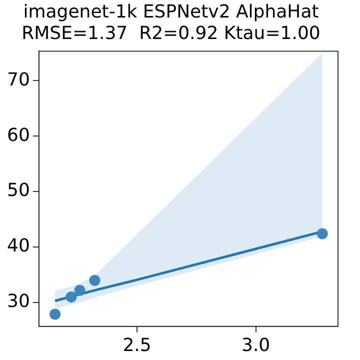 Image resolution: width=360 pixels, height=360 pixels. I want to click on y-tick-label: 50, so click(18, 191).